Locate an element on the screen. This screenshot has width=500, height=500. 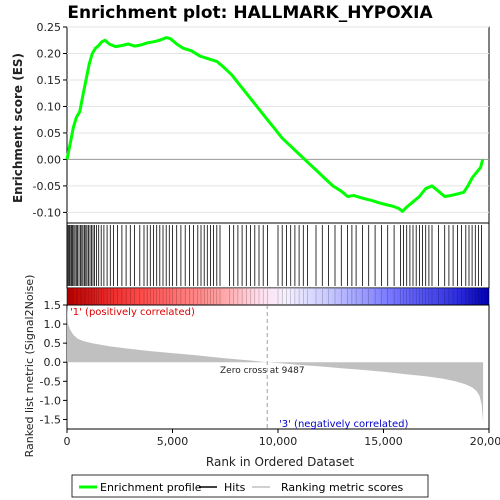
chart-title: Enrichment plot: HALLMARK_HYPOXIA is located at coordinates (250, 13).